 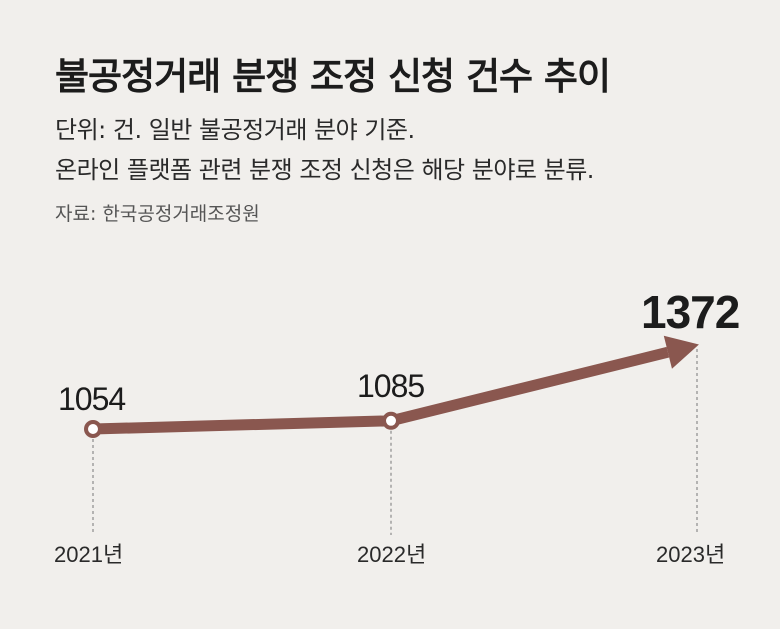 What do you see at coordinates (157, 214) in the screenshot?
I see `chart-source: 자료: 한국공정거래조정원` at bounding box center [157, 214].